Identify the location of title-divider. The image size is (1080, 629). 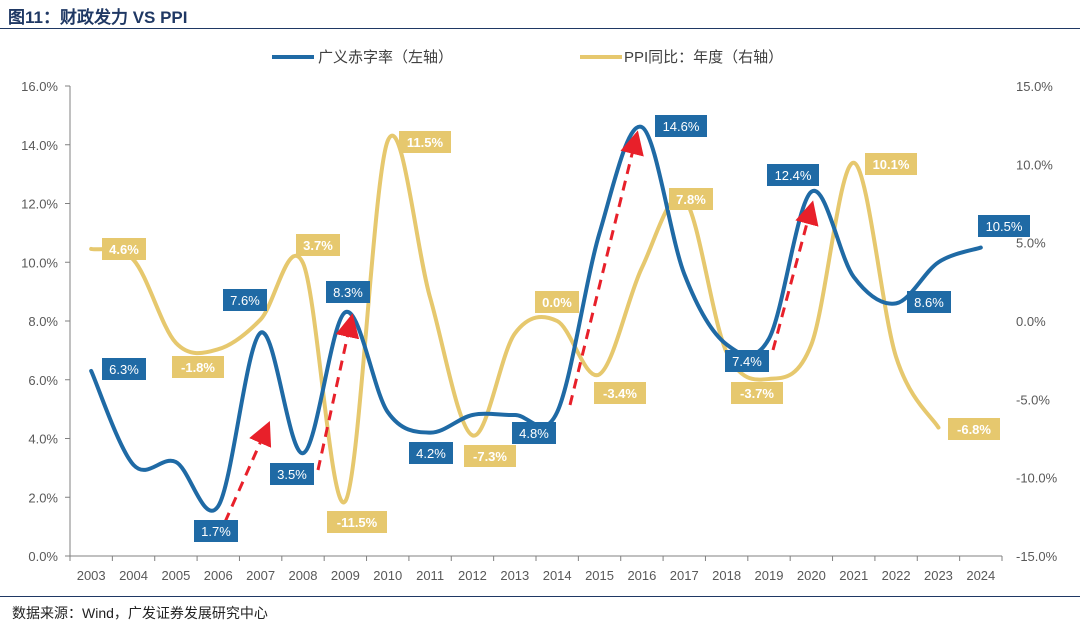
(540, 28).